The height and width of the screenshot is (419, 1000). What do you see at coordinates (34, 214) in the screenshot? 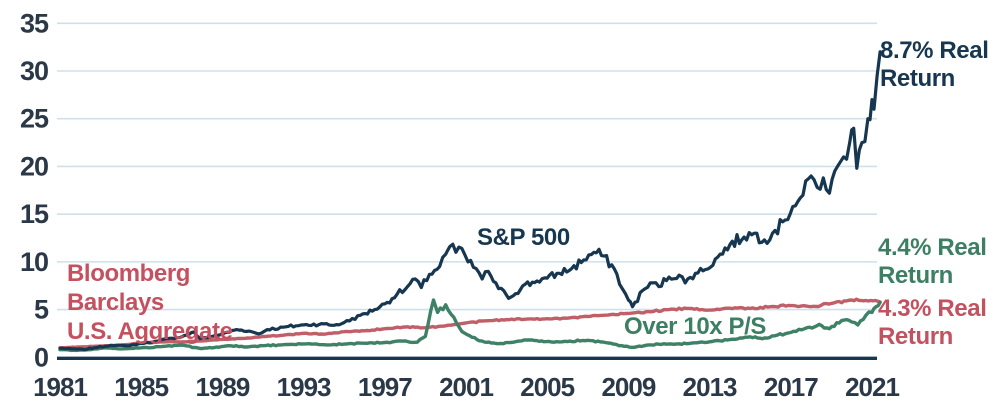
I see `y-tick-label: 15` at bounding box center [34, 214].